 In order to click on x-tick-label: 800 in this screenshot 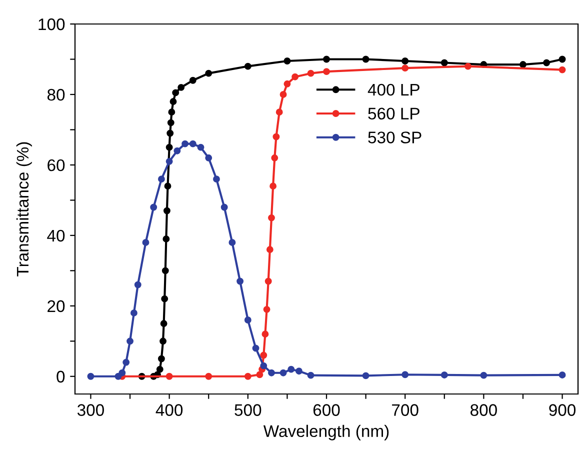, I will do `click(483, 410)`.